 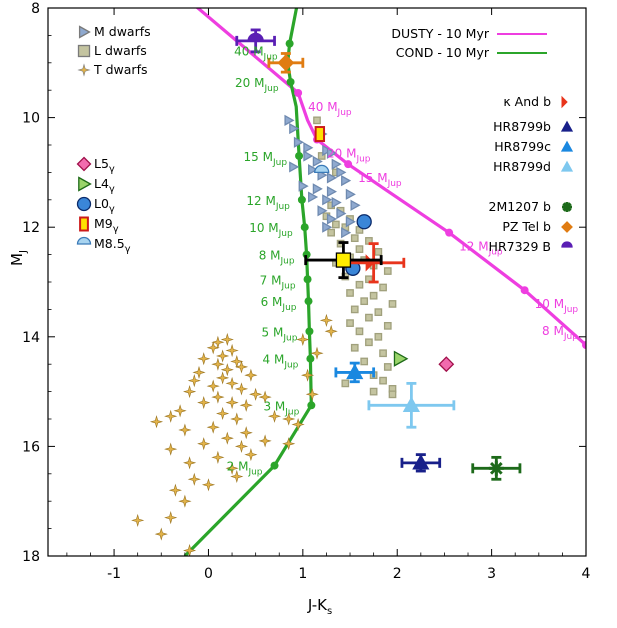 What do you see at coordinates (557, 306) in the screenshot?
I see `dusty-mass-label: 10 MJup` at bounding box center [557, 306].